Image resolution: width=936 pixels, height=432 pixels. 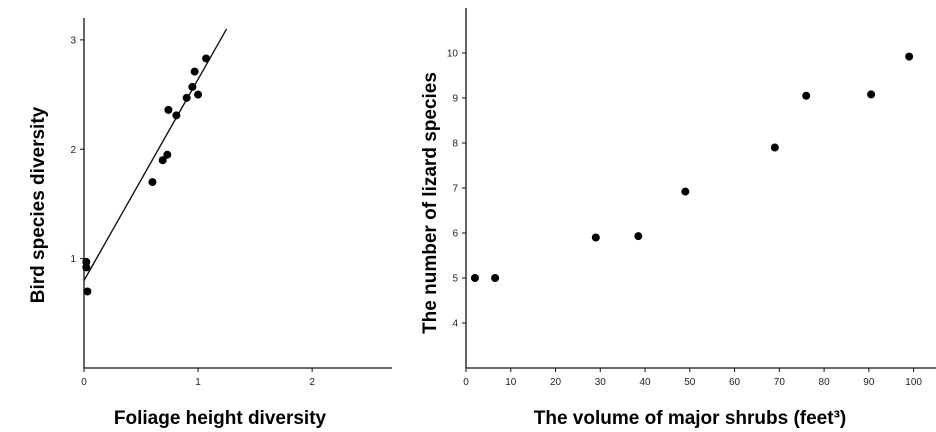 I want to click on right-x-tick-label: 0, so click(x=466, y=382).